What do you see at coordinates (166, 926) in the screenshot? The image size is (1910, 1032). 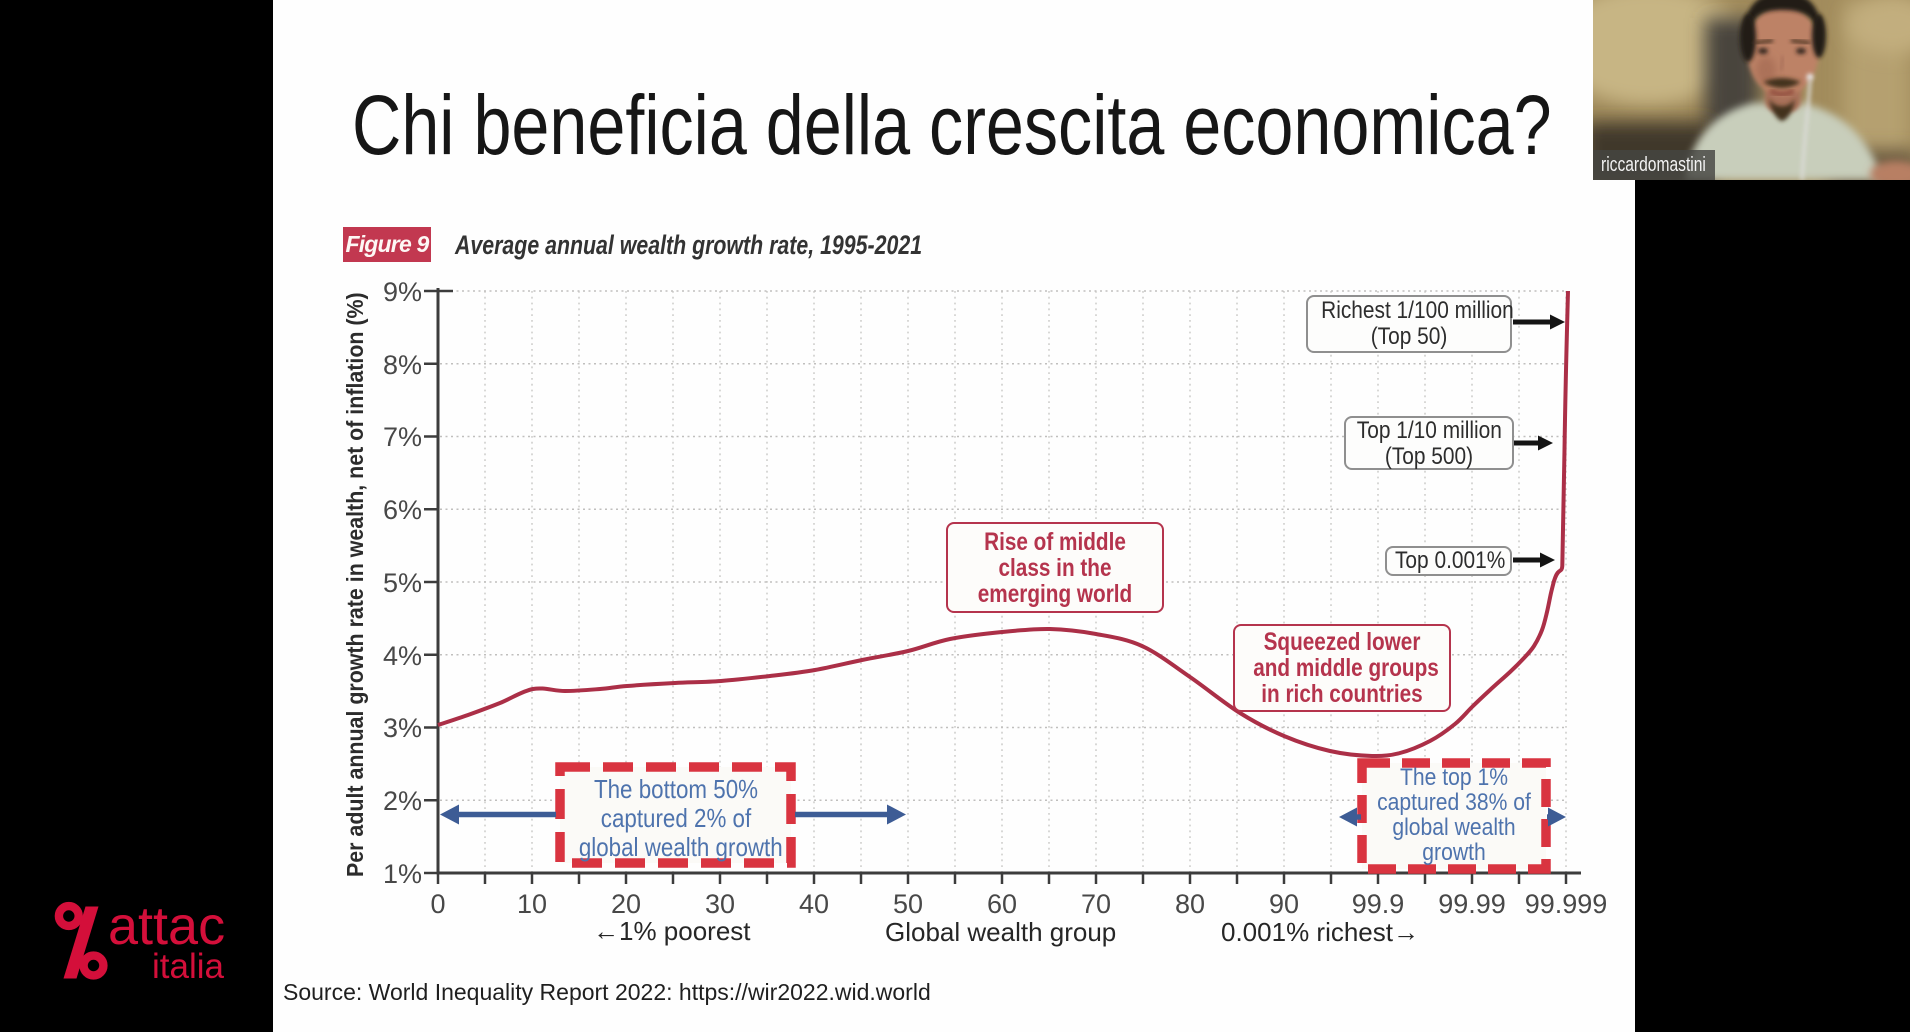 I see `svg-text: attac` at bounding box center [166, 926].